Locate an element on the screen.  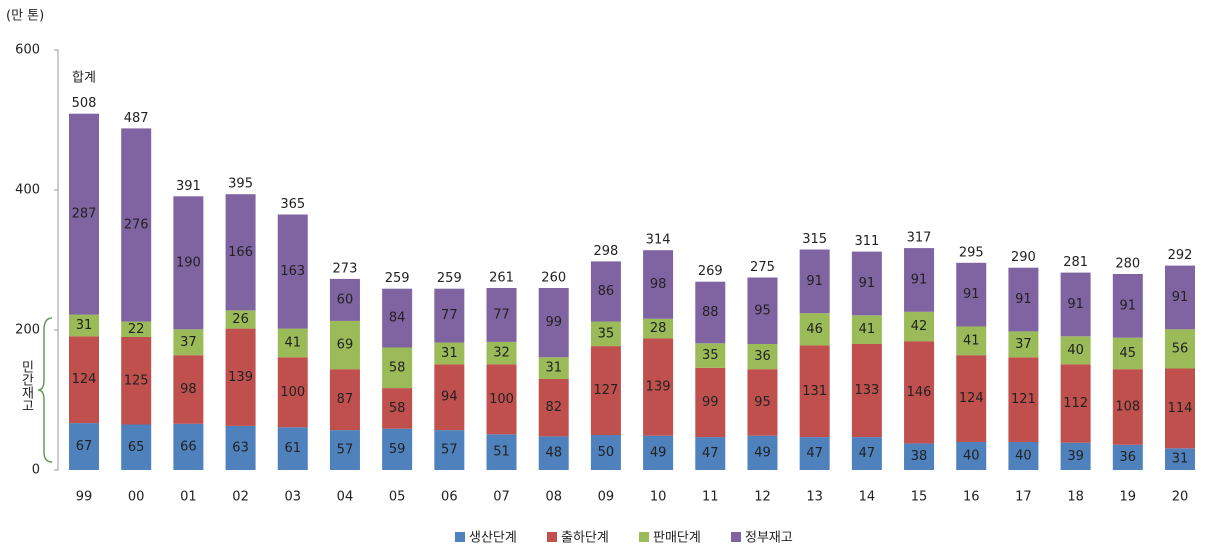
value-label: 65 is located at coordinates (136, 447).